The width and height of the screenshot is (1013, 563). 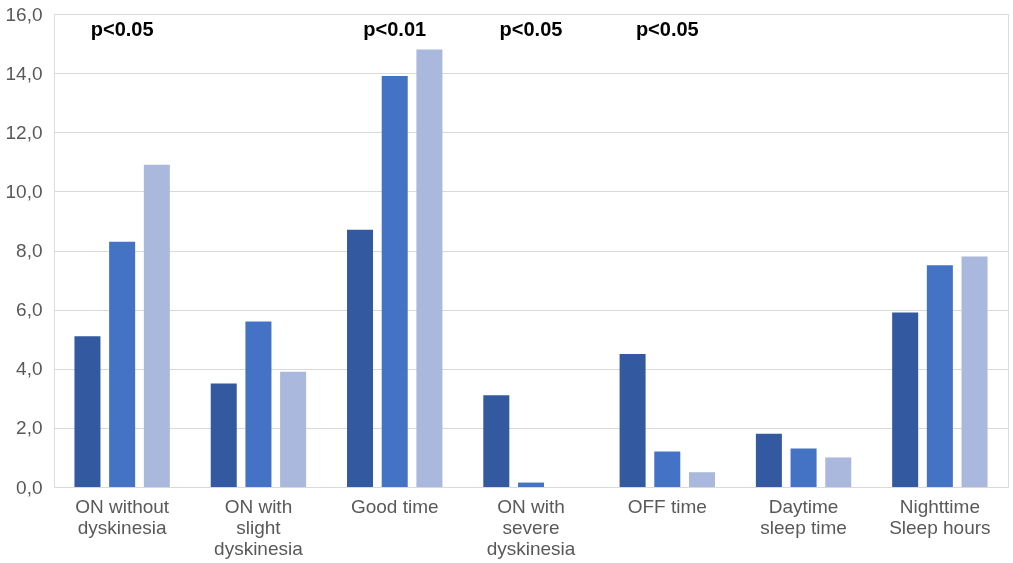 I want to click on x-tick-label: OFF time, so click(x=667, y=506).